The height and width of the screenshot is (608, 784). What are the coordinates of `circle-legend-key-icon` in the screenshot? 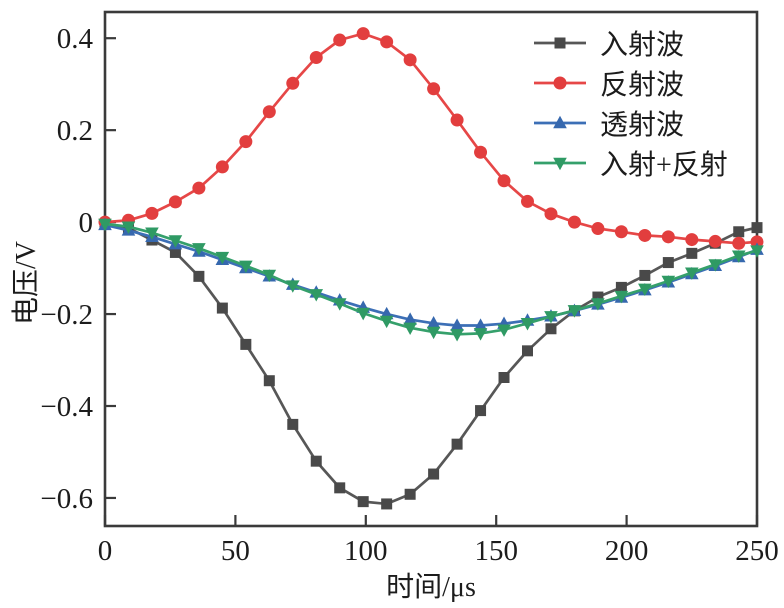 It's located at (560, 83).